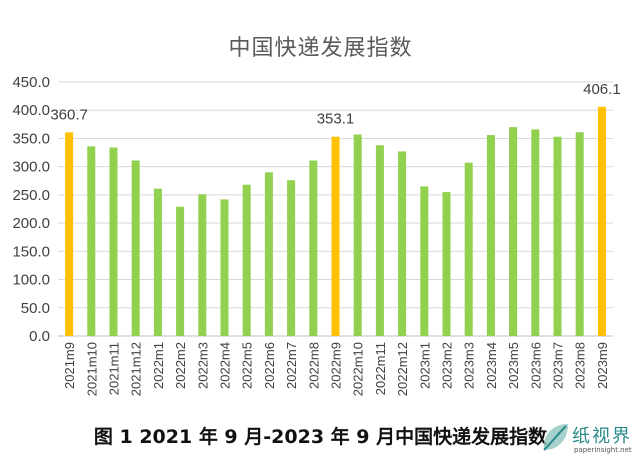 The image size is (641, 462). What do you see at coordinates (31, 167) in the screenshot?
I see `y-tick-label: 300.0` at bounding box center [31, 167].